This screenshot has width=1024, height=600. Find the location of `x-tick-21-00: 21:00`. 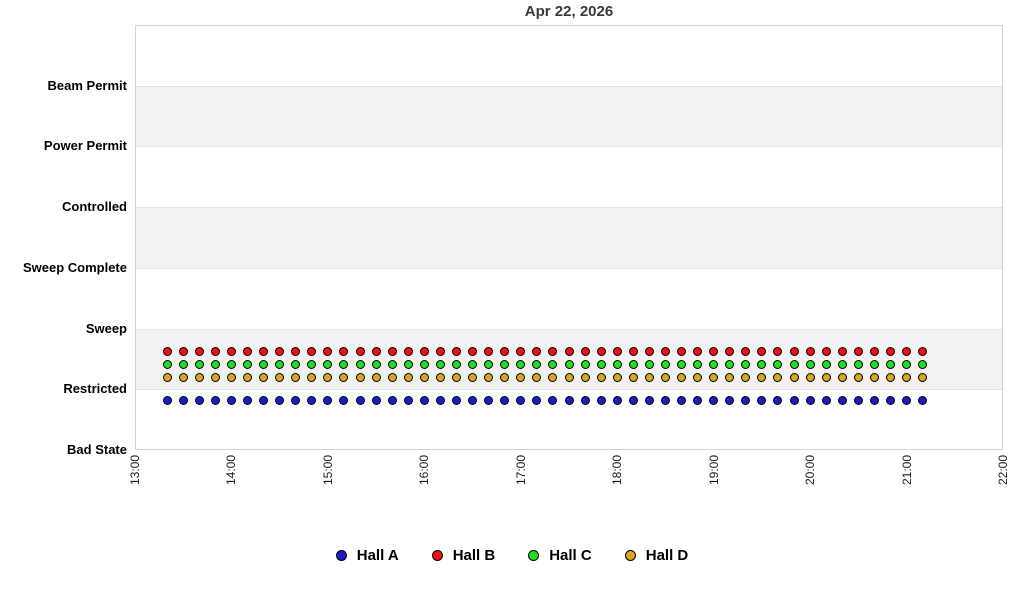

x-tick-21-00: 21:00 is located at coordinates (906, 470).